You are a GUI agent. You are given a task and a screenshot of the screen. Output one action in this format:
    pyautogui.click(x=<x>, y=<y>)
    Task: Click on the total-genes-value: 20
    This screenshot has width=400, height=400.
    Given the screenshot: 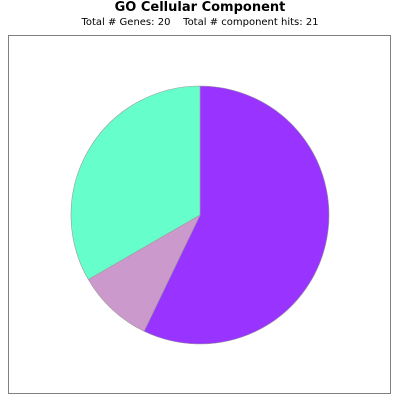 What is the action you would take?
    pyautogui.click(x=164, y=22)
    